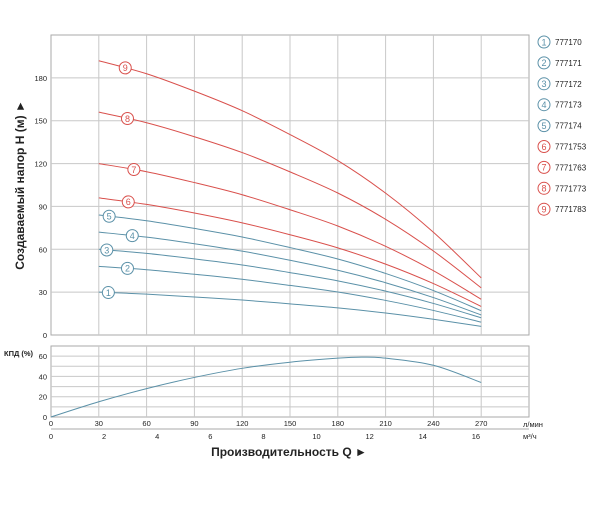 This screenshot has height=516, width=600. I want to click on head-y-tick-label: 150, so click(40, 121).